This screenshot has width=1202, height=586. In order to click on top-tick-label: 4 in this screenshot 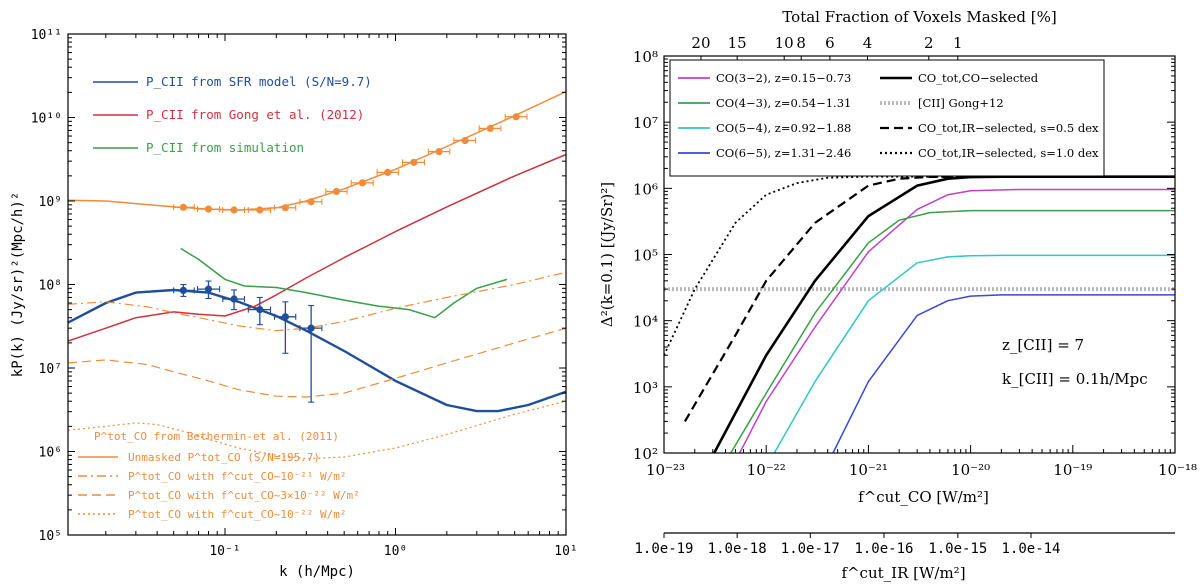, I will do `click(868, 43)`.